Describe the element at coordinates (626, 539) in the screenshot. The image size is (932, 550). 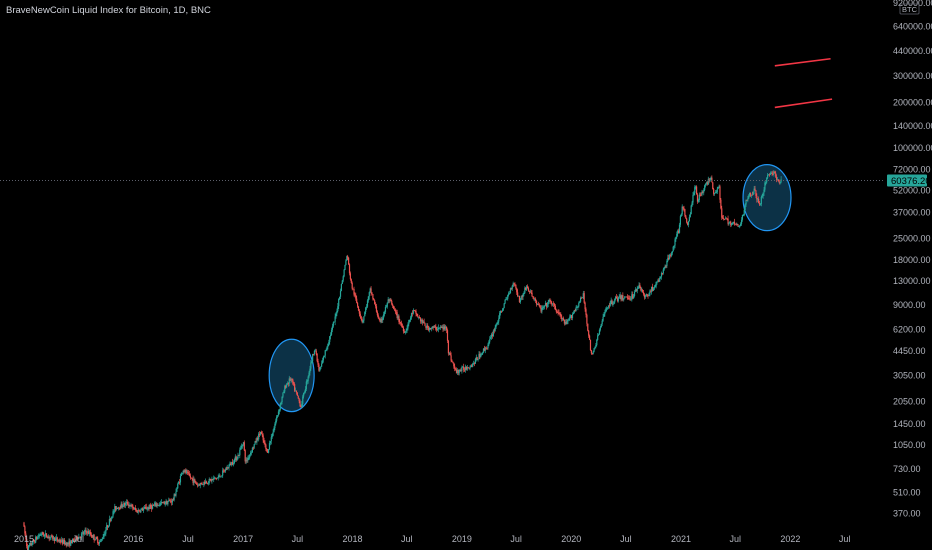
I see `x-tick-label: Jul` at that location.